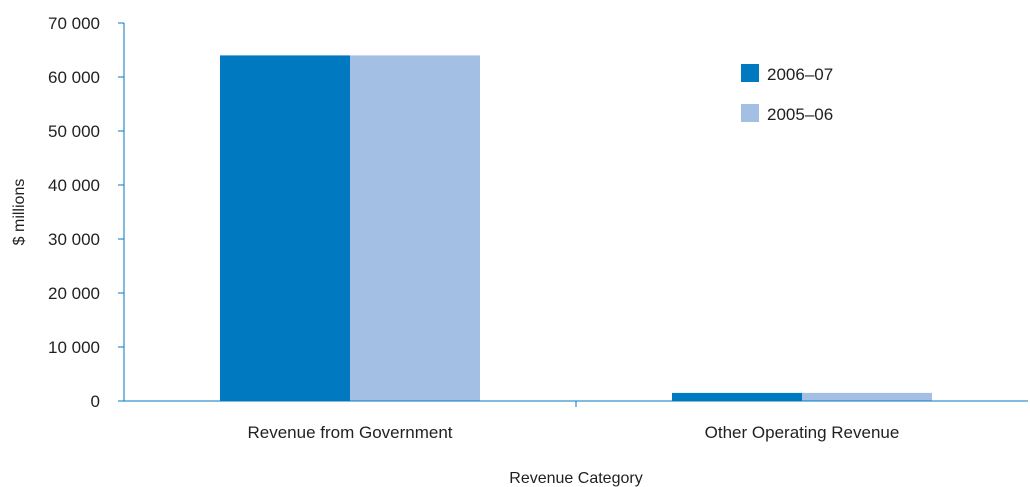 This screenshot has height=487, width=1030. What do you see at coordinates (74, 347) in the screenshot?
I see `y-tick-label: 10 000` at bounding box center [74, 347].